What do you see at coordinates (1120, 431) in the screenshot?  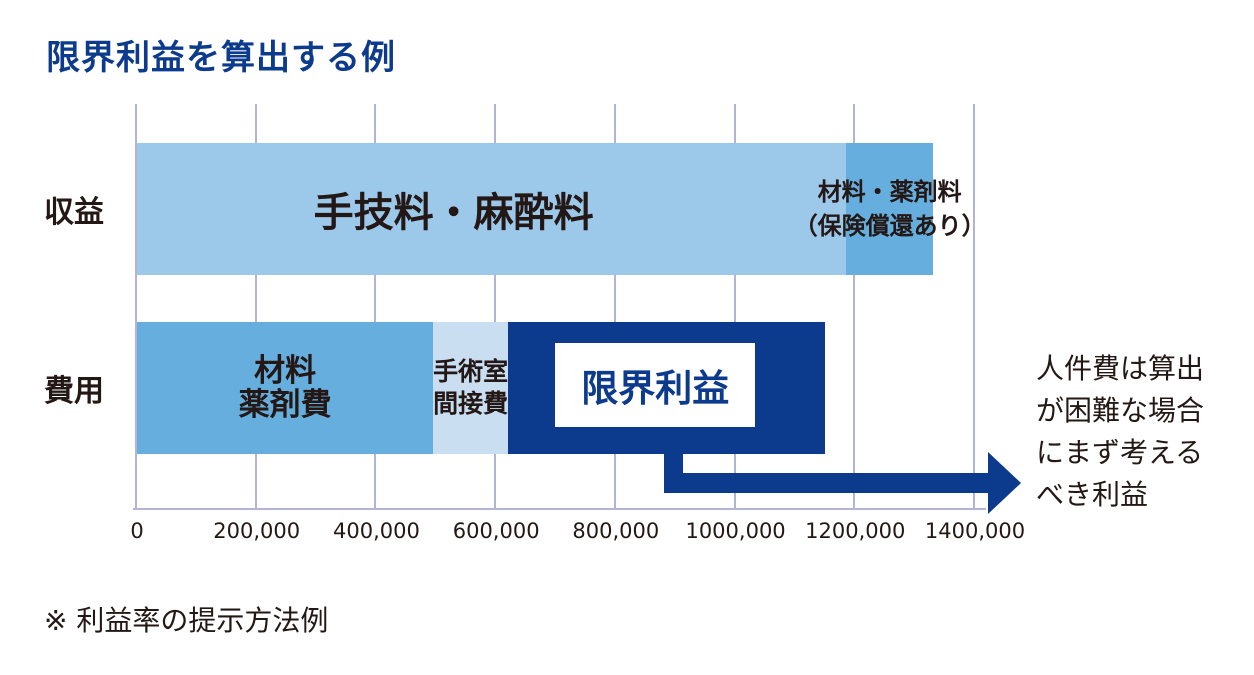 I see `annotation-text: 人件費は算出 が困難な場合 にまず考える べき利益` at bounding box center [1120, 431].